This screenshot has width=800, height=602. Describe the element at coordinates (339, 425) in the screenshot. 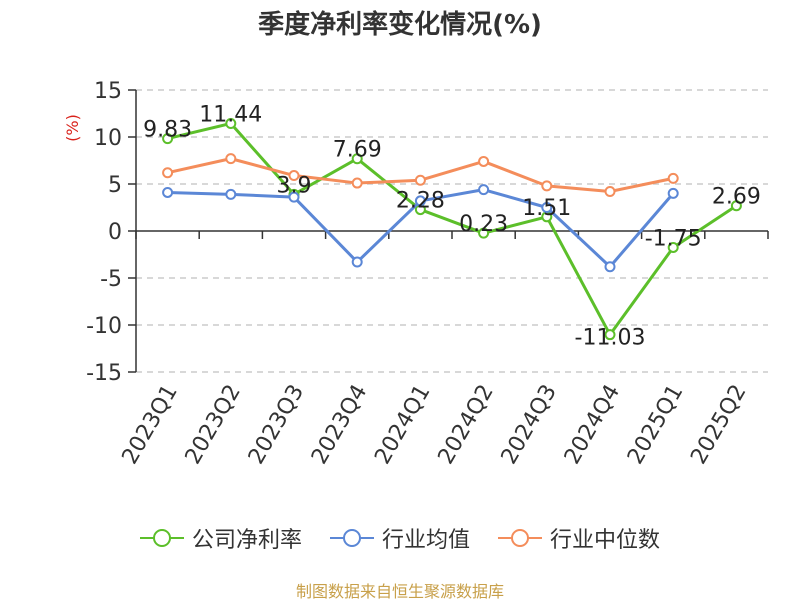

I see `x-tick-label: 2023Q4` at that location.